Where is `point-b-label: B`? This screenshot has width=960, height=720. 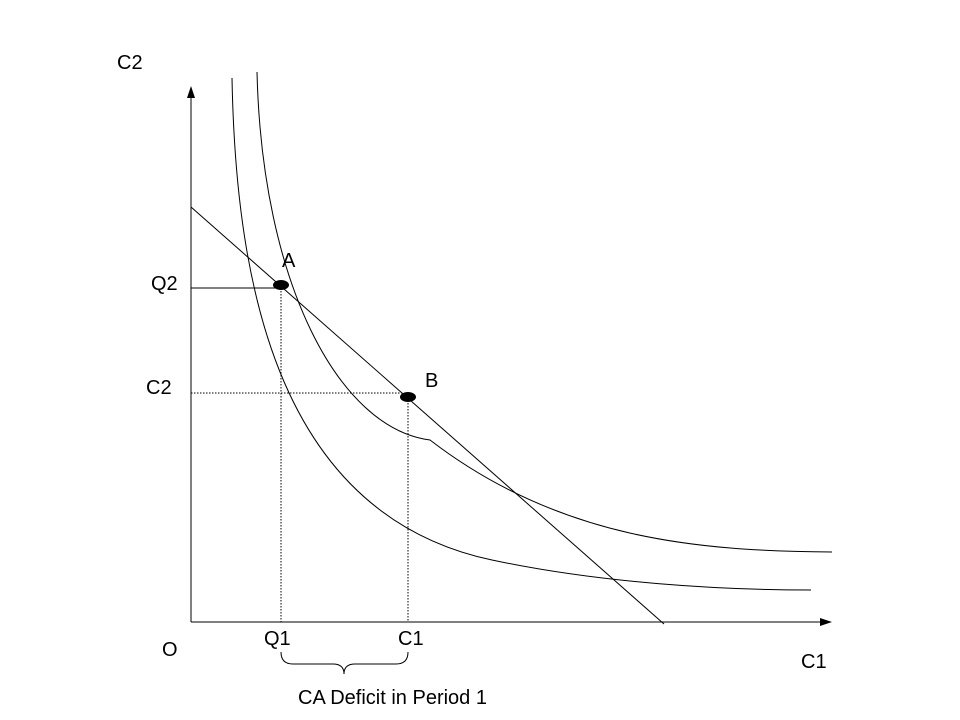
point-b-label: B is located at coordinates (431, 381).